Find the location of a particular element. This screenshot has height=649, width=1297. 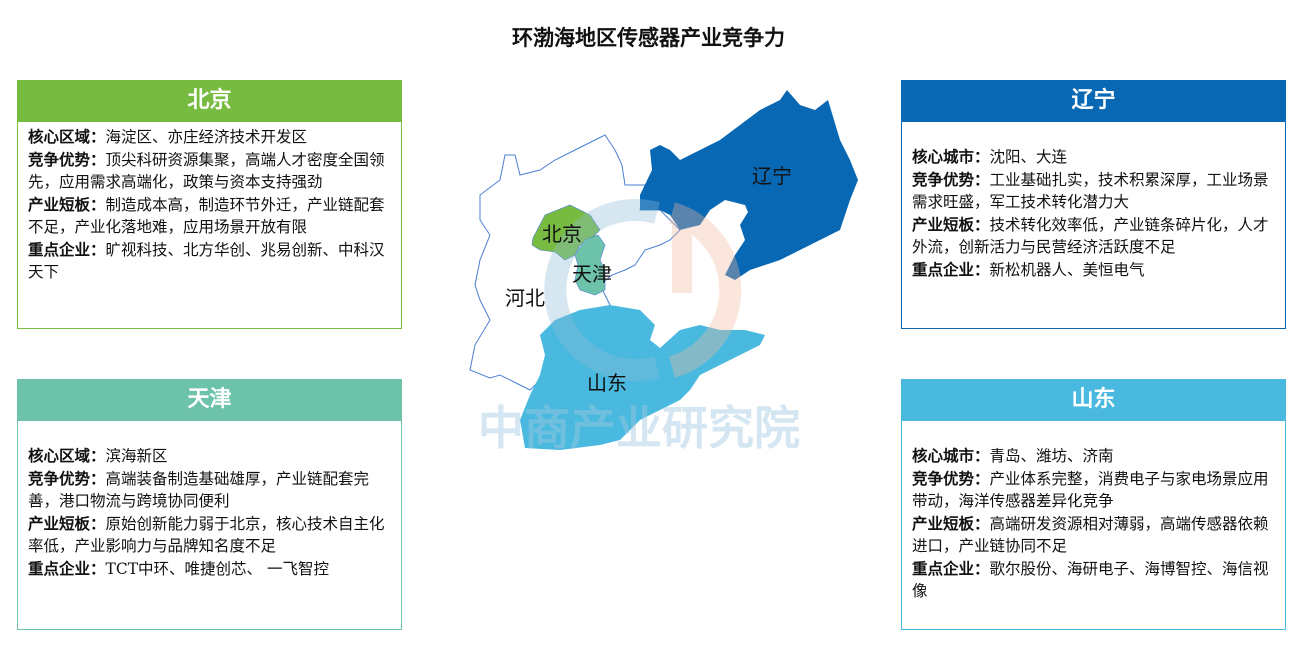

row-text: 产业体系完整，消费电子与家电场景应用带动，海洋传感器差异化竞争 is located at coordinates (1090, 490).